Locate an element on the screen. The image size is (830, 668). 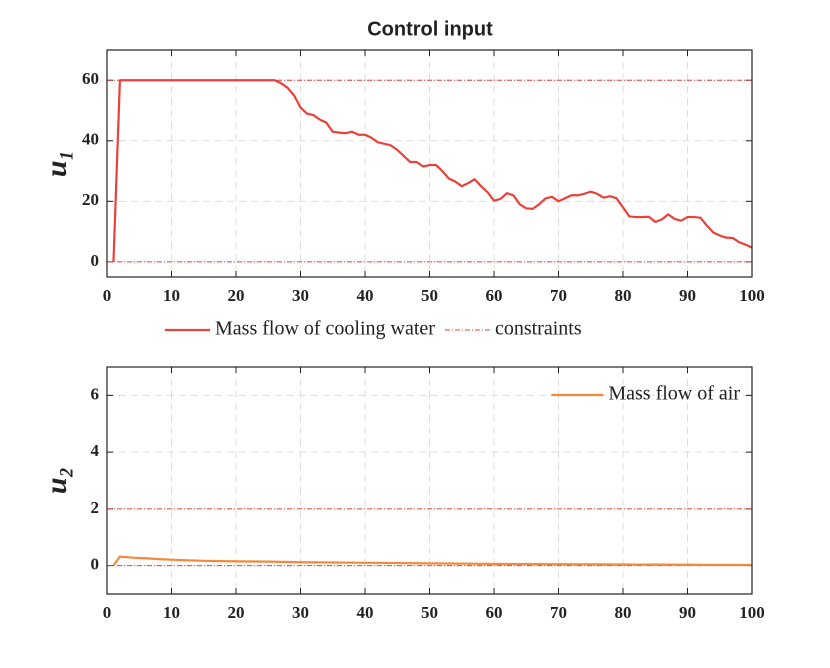
legend-label: Mass flow of cooling water is located at coordinates (325, 329).